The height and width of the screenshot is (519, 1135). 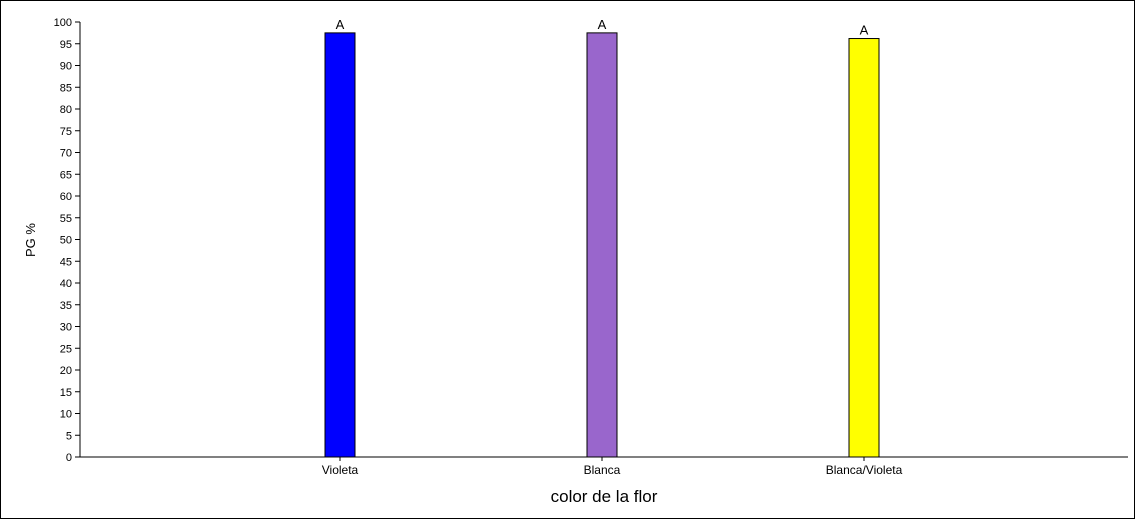 I want to click on y-tick-label: 5, so click(x=69, y=436).